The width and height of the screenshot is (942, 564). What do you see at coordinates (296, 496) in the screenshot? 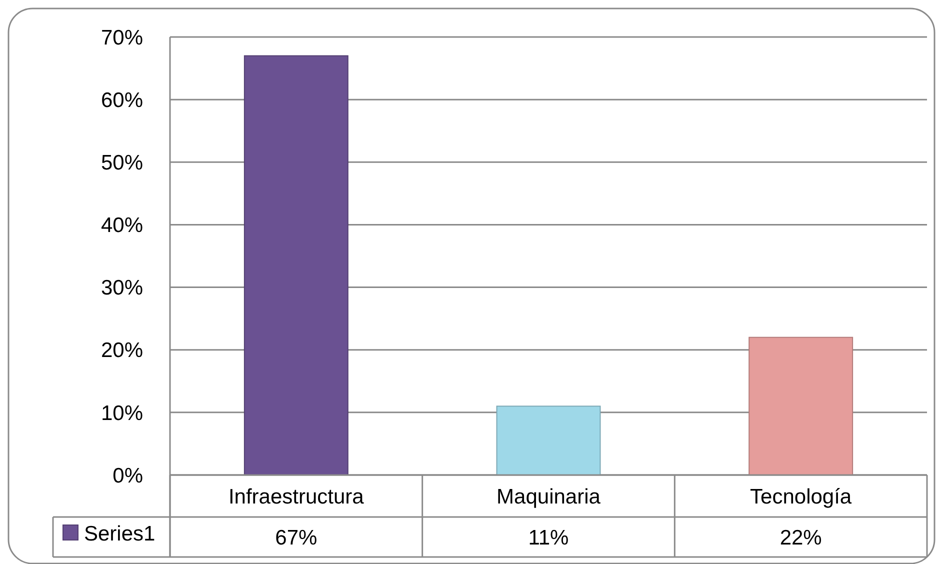
I see `x-tick-label: Infraestructura` at bounding box center [296, 496].